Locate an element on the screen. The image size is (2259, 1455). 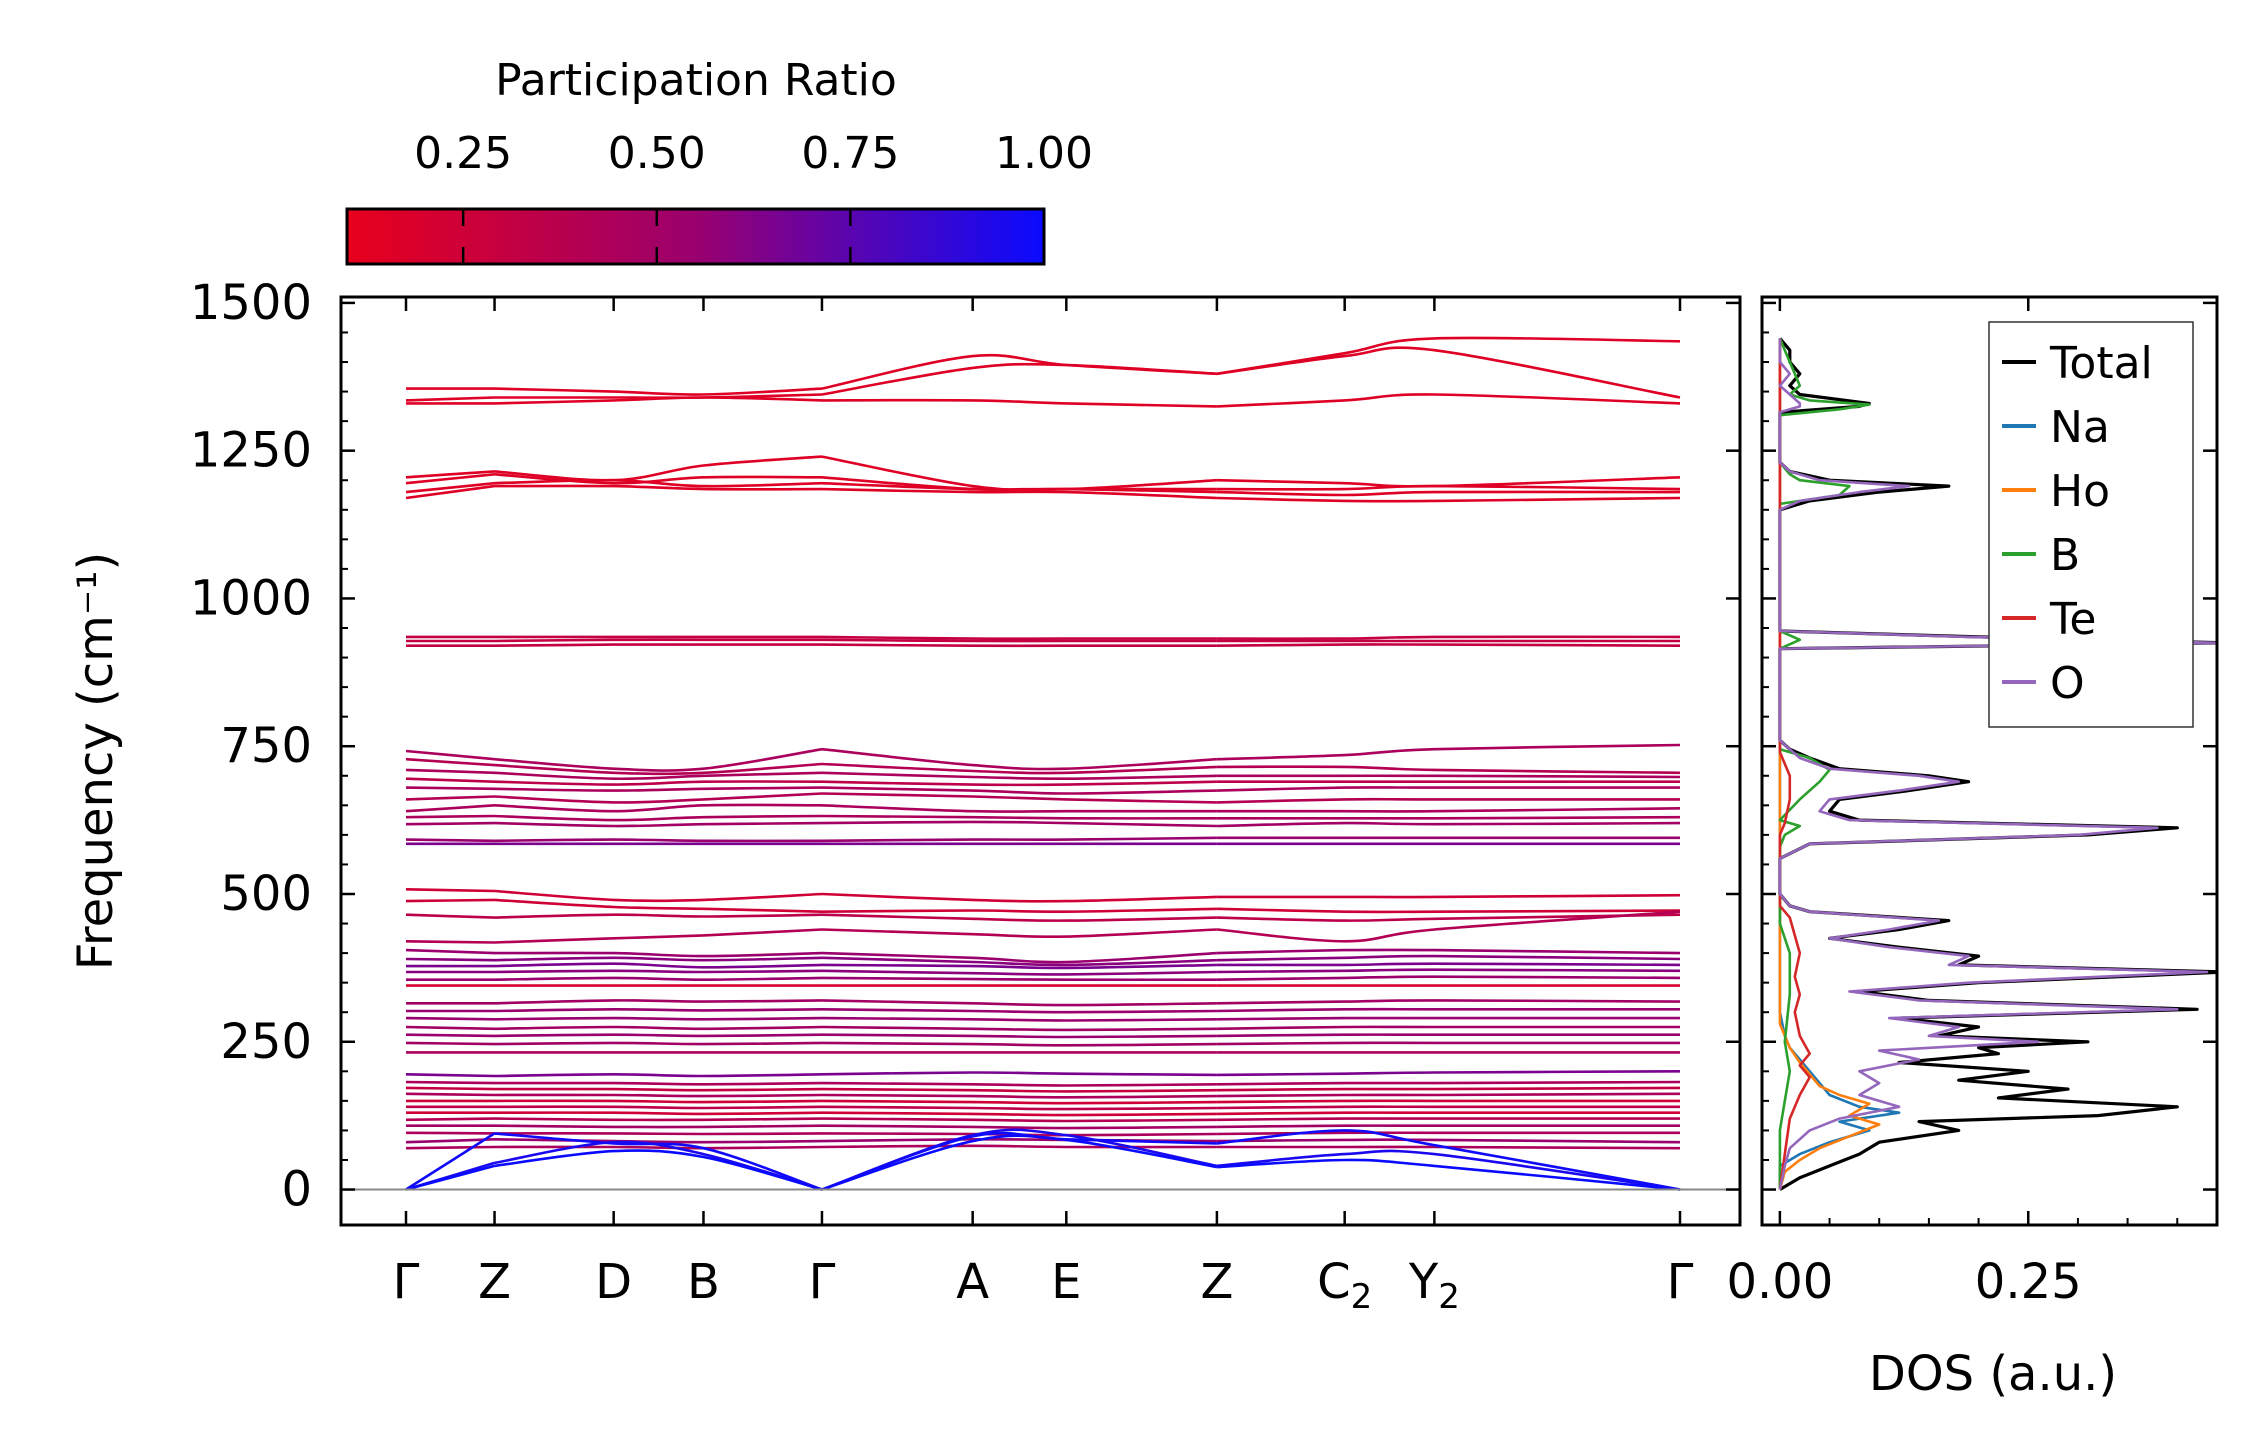
dos-axes-frame is located at coordinates (1989, 761).